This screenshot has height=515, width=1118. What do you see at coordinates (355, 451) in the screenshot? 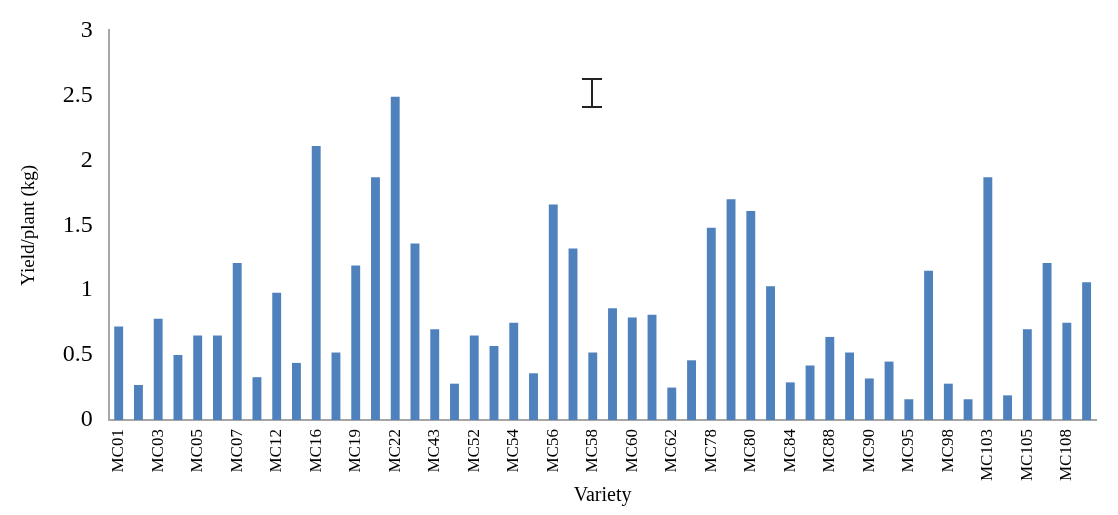
I see `x-tick-label: MC19` at bounding box center [355, 451].